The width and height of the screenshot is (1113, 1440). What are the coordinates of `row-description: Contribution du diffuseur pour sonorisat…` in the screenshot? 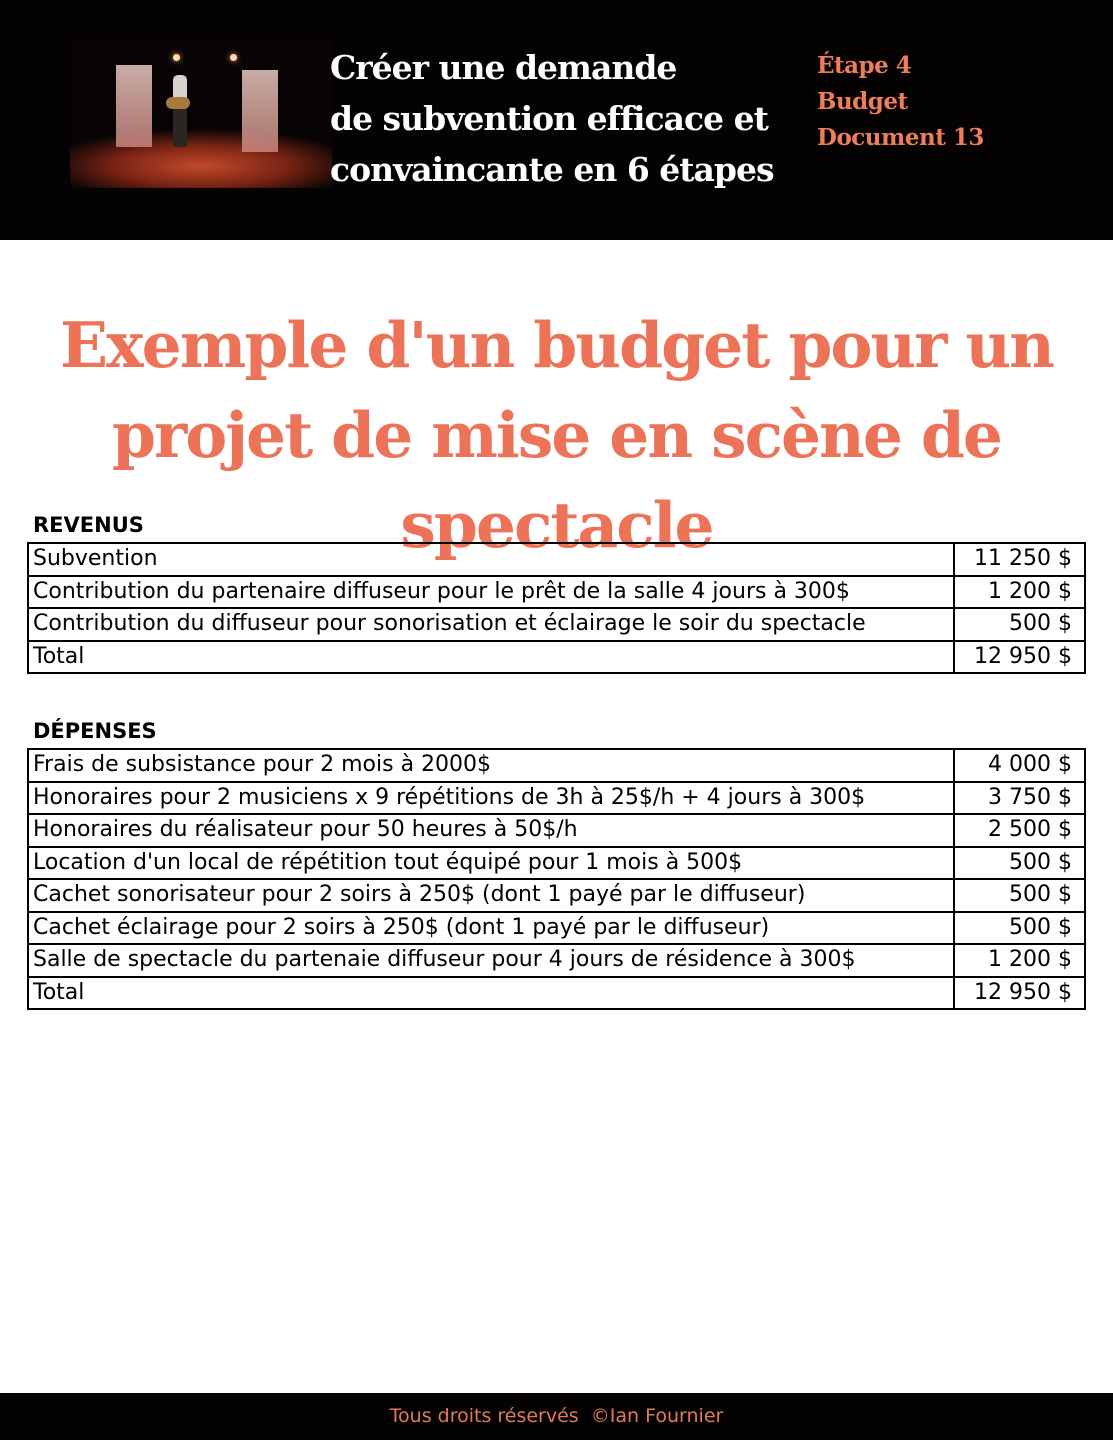 It's located at (491, 624).